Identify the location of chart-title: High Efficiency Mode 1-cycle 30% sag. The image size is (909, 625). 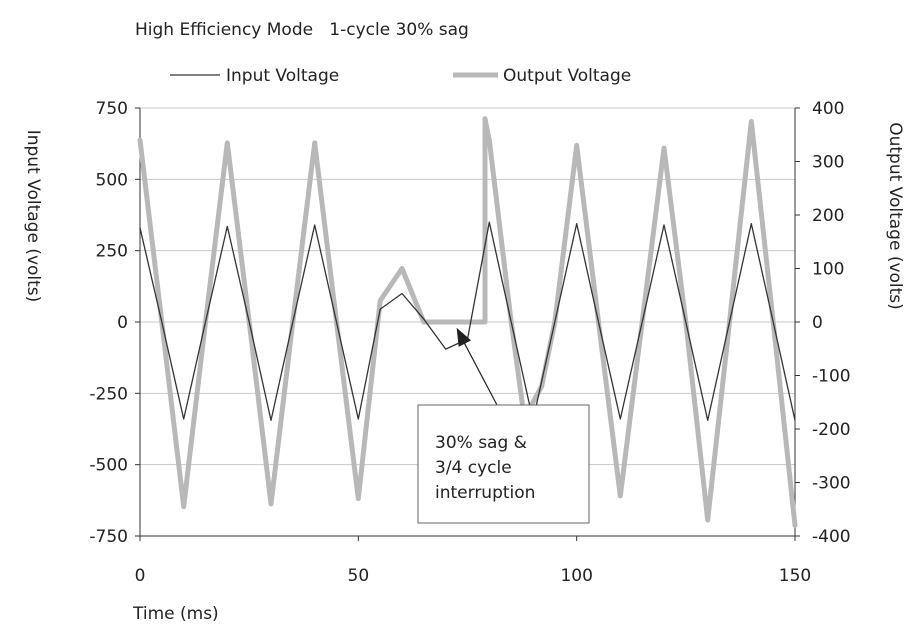
(302, 30).